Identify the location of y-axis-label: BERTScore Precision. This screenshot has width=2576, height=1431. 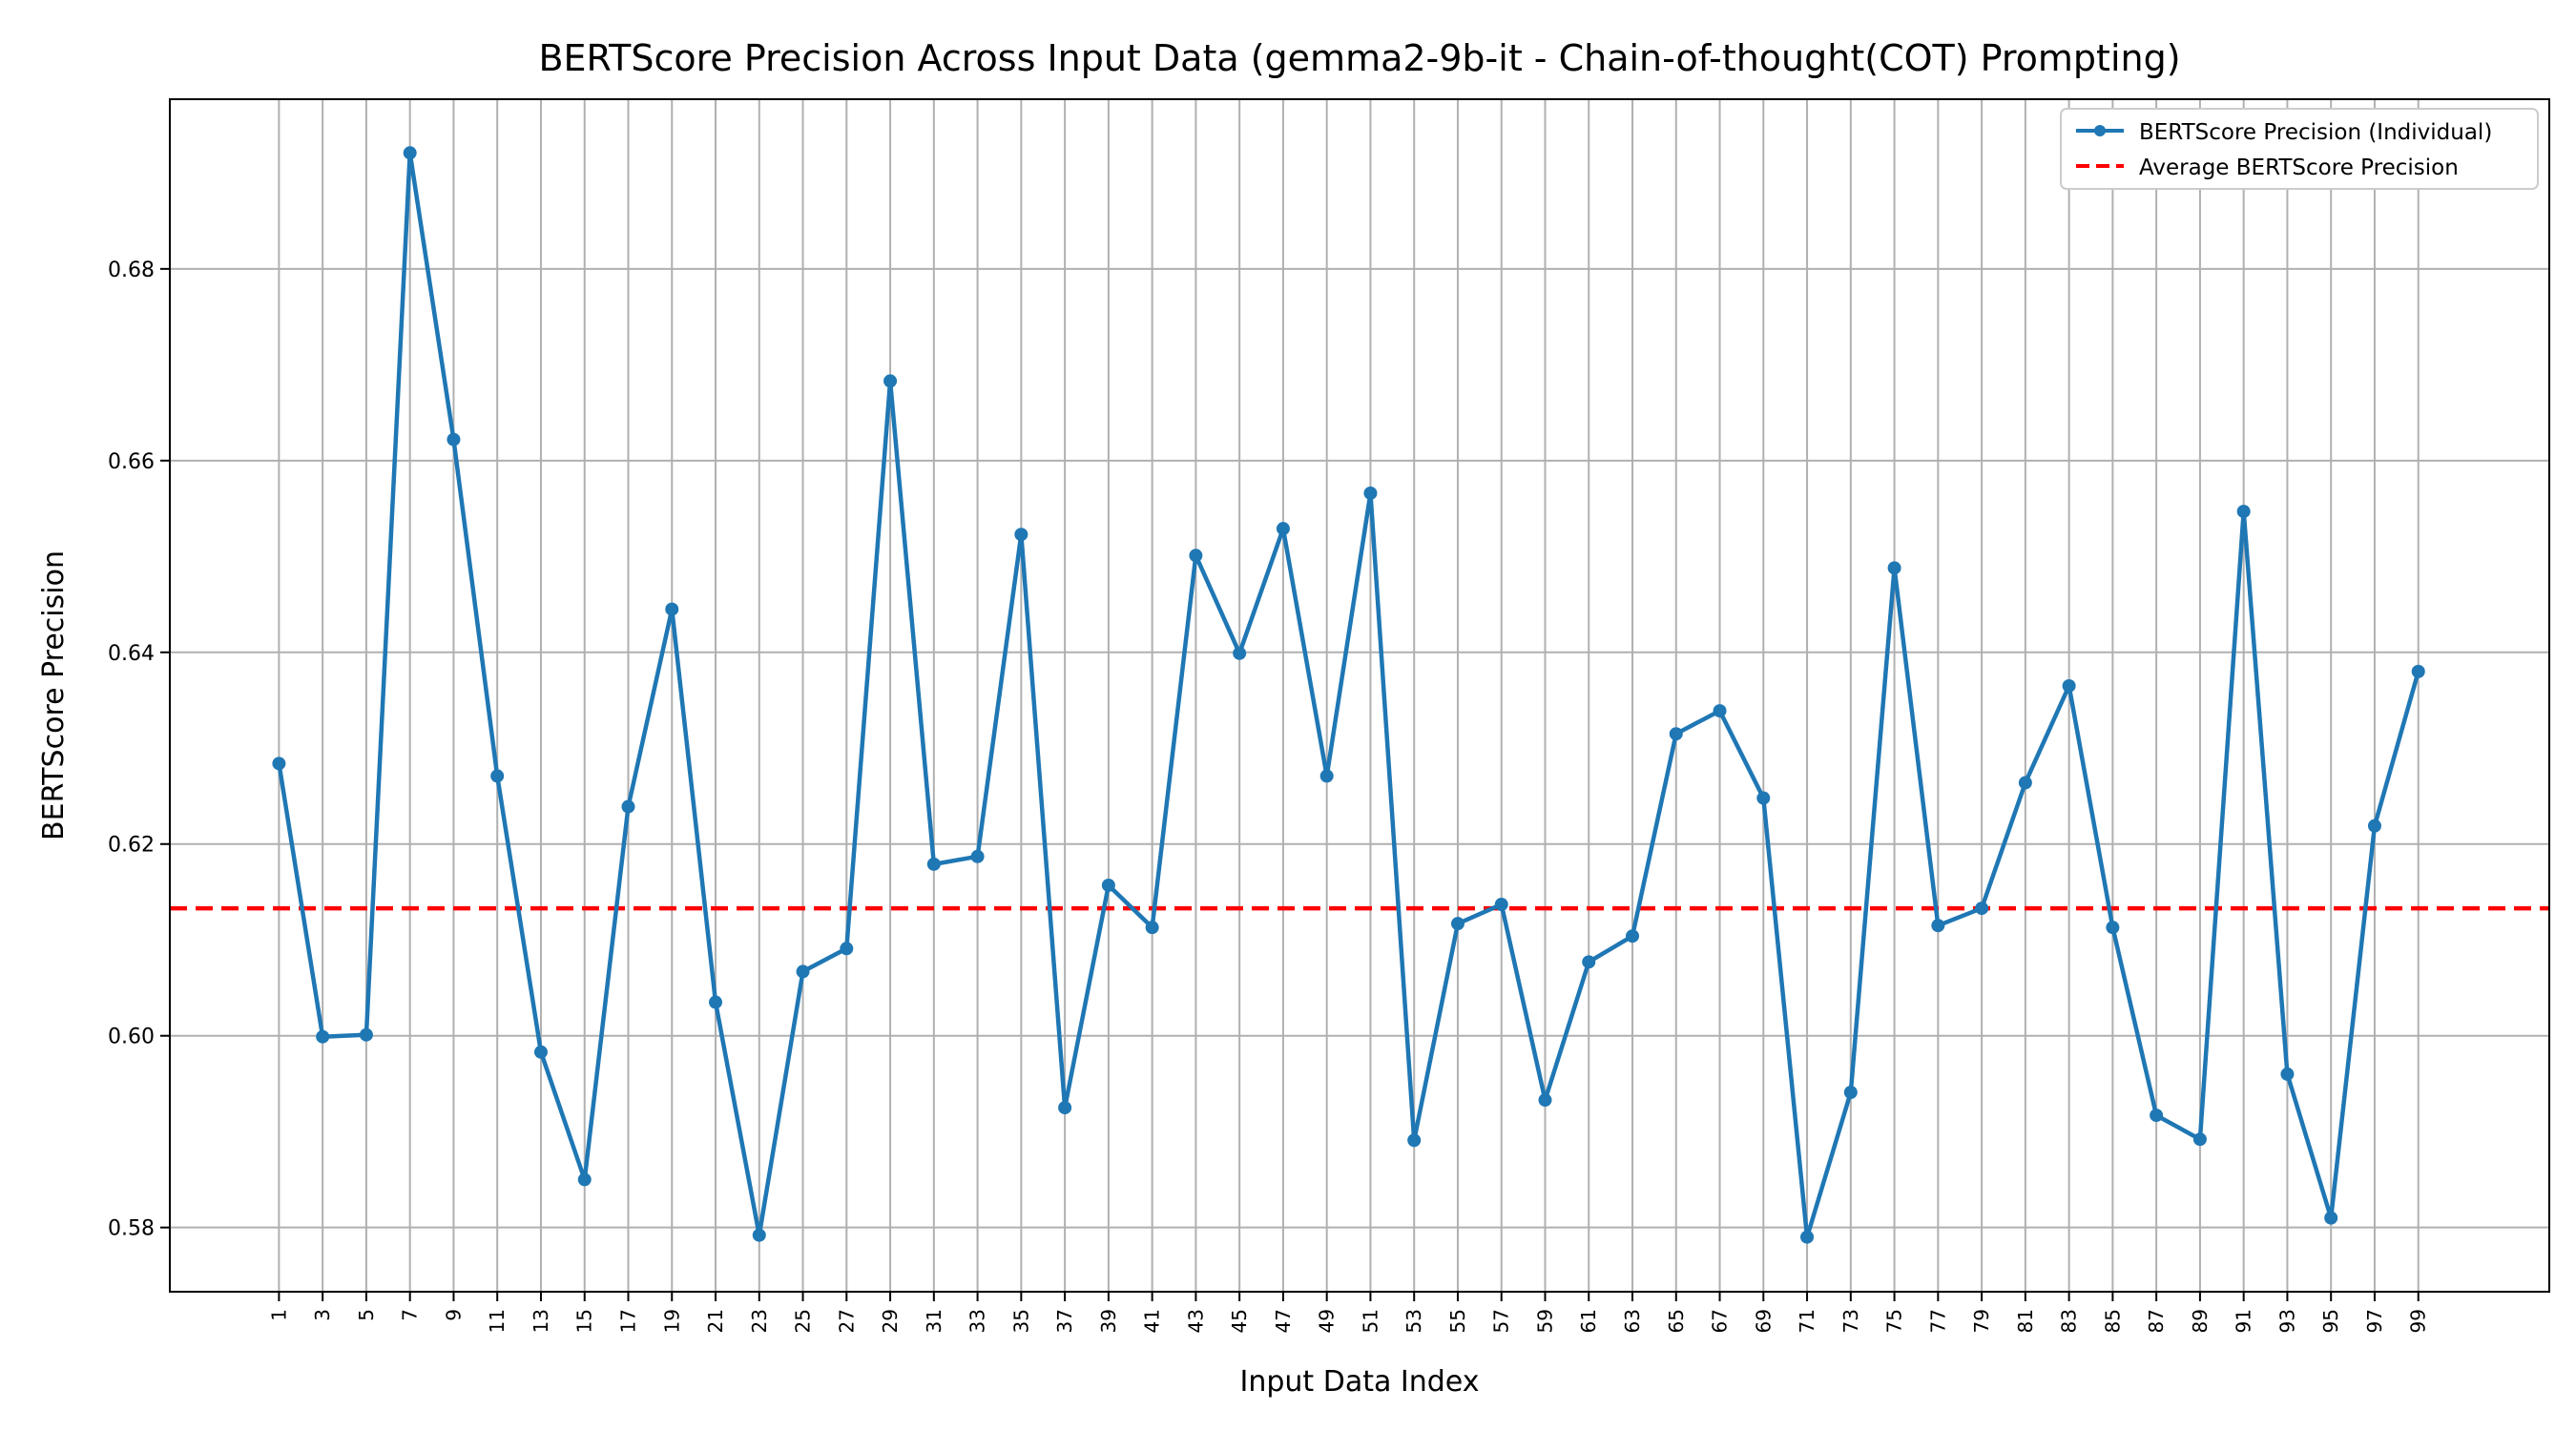
(54, 695).